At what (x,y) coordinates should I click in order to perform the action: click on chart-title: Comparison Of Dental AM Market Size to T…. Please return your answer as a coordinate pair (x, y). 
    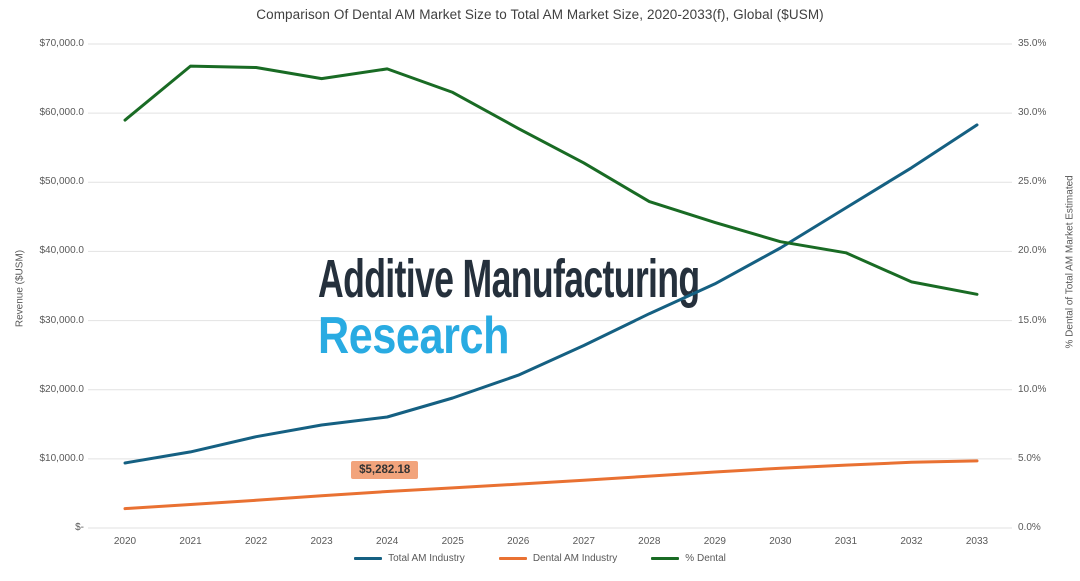
    Looking at the image, I should click on (540, 14).